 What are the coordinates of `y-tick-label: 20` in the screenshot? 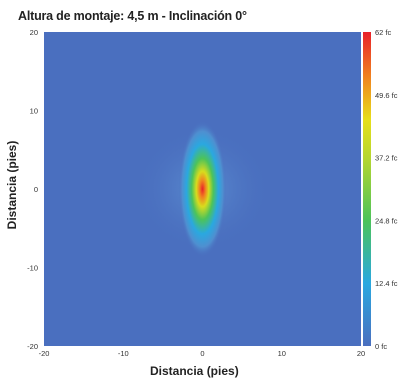 It's located at (34, 32).